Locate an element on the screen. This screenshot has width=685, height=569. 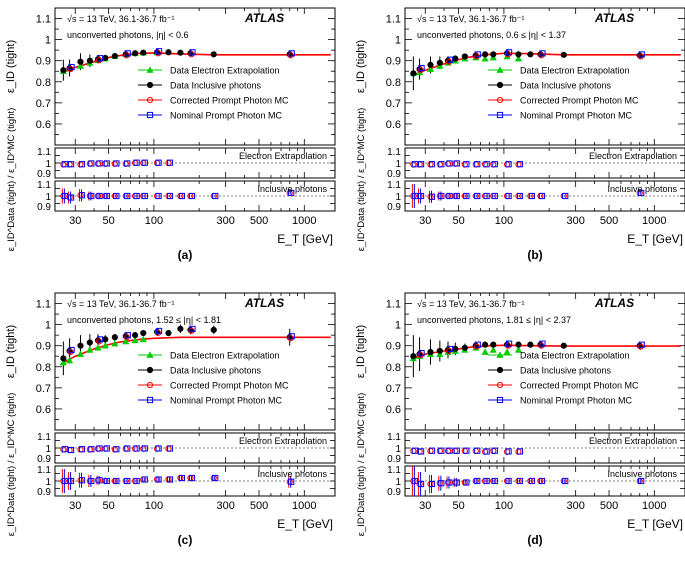
y-tick-label: 0.7 is located at coordinates (393, 389).